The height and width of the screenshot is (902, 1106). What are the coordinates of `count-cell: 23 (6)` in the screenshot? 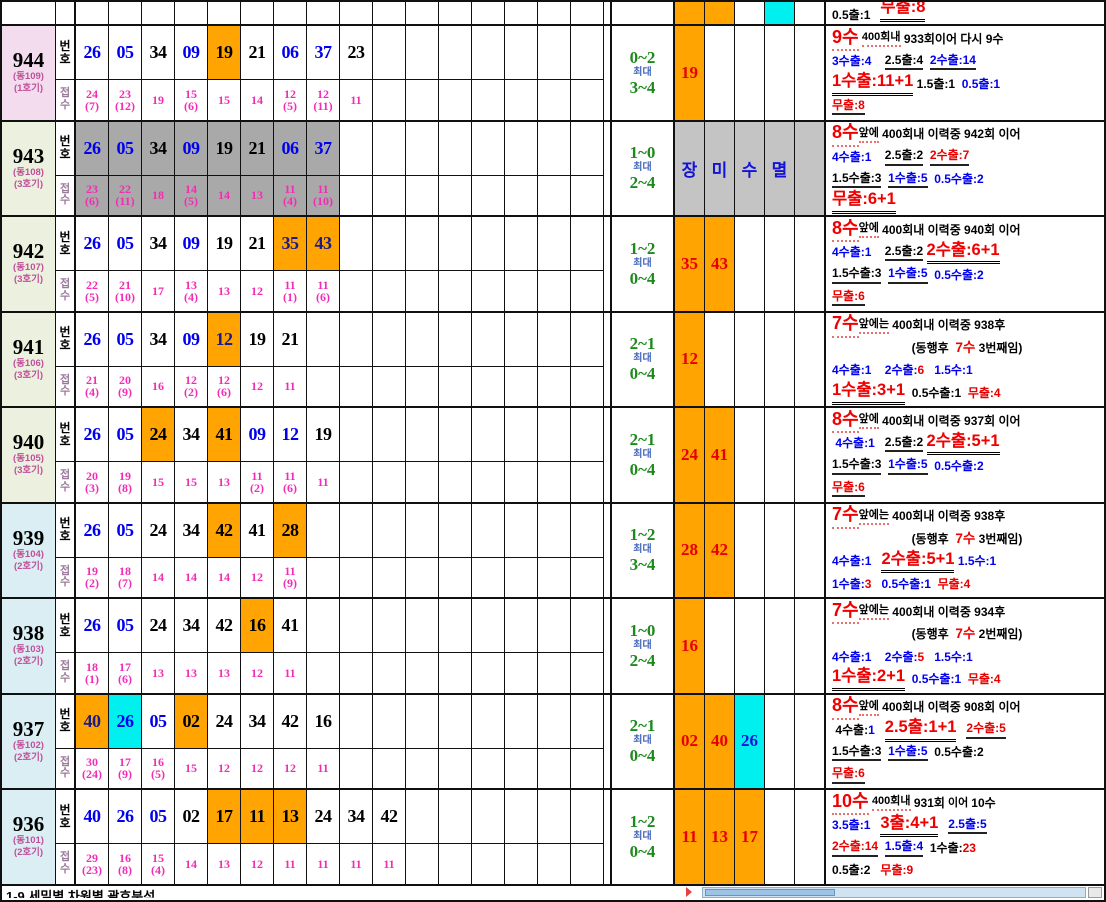 It's located at (92, 195).